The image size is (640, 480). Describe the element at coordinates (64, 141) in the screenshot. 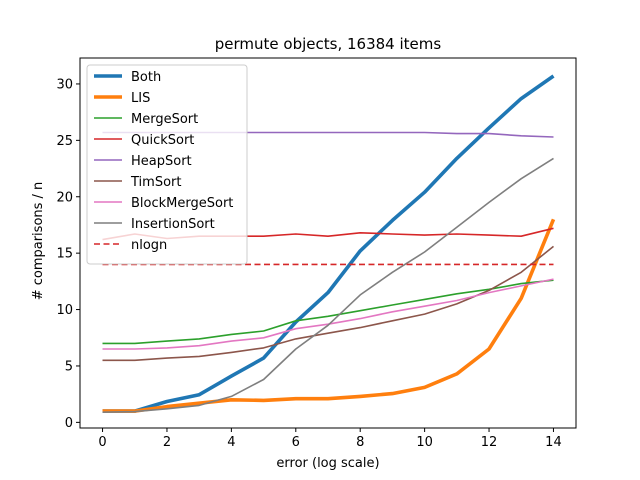

I see `y-tick-label: 25` at that location.